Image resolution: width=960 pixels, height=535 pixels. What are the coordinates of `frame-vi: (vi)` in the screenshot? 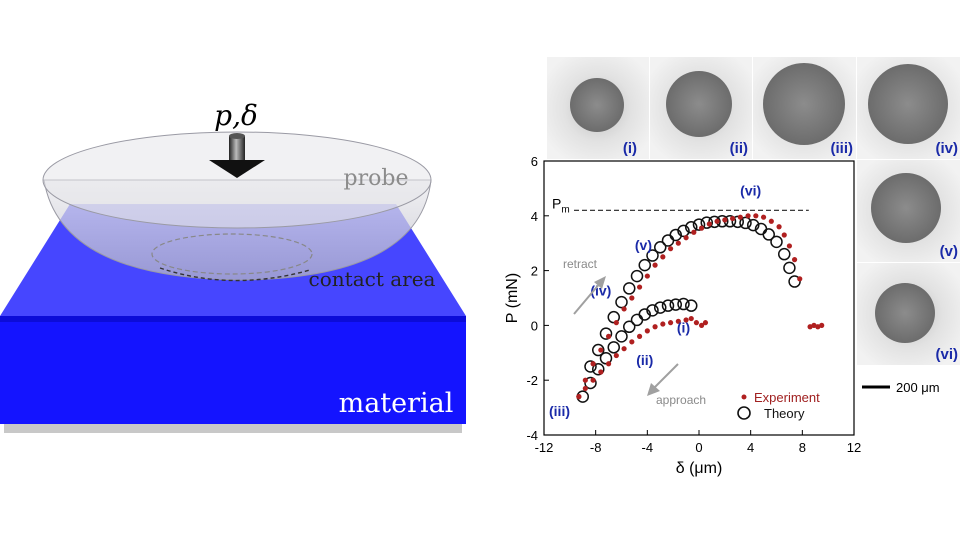 It's located at (908, 314).